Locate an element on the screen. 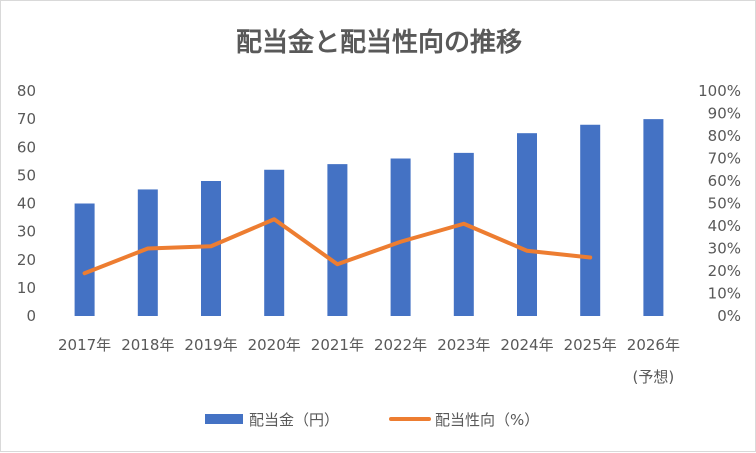 The image size is (756, 453). line-series is located at coordinates (337, 246).